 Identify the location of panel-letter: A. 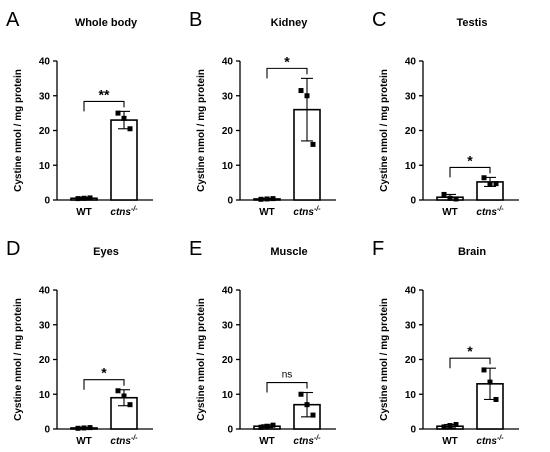
(13, 20).